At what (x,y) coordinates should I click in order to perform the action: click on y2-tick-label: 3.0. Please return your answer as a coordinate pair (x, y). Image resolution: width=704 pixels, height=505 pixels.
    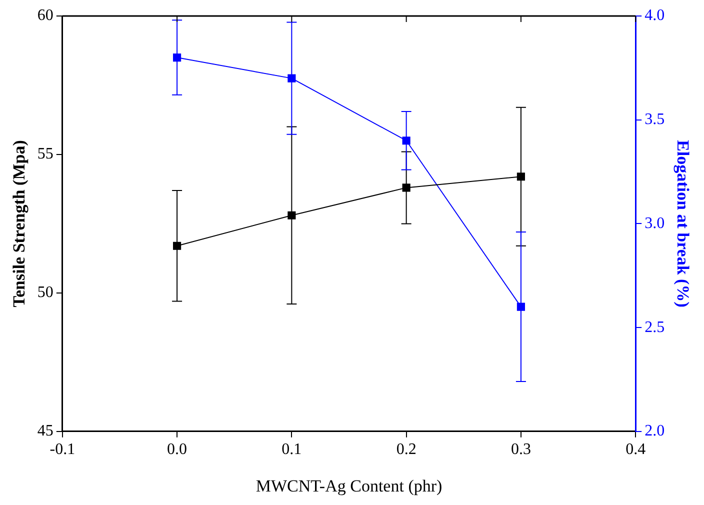
    Looking at the image, I should click on (654, 223).